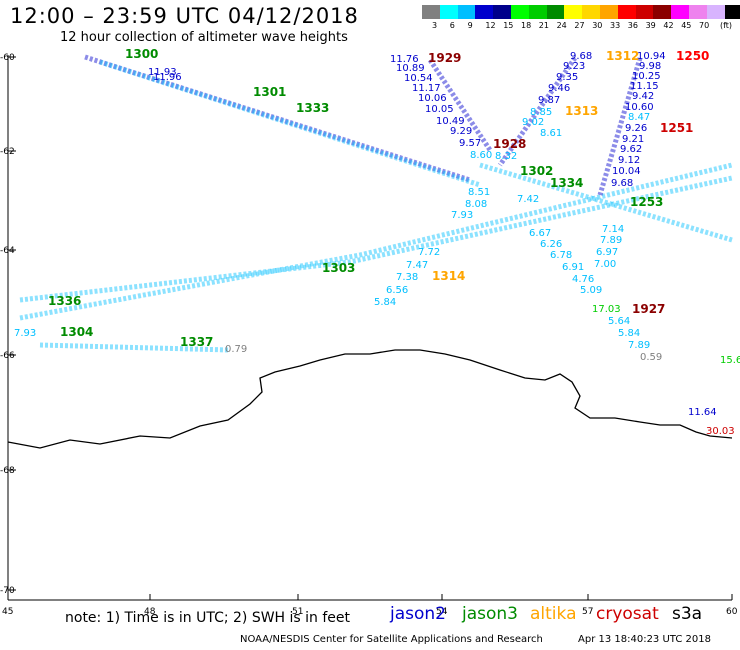 The image size is (740, 650). What do you see at coordinates (481, 155) in the screenshot?
I see `wave-height-value: 8.60` at bounding box center [481, 155].